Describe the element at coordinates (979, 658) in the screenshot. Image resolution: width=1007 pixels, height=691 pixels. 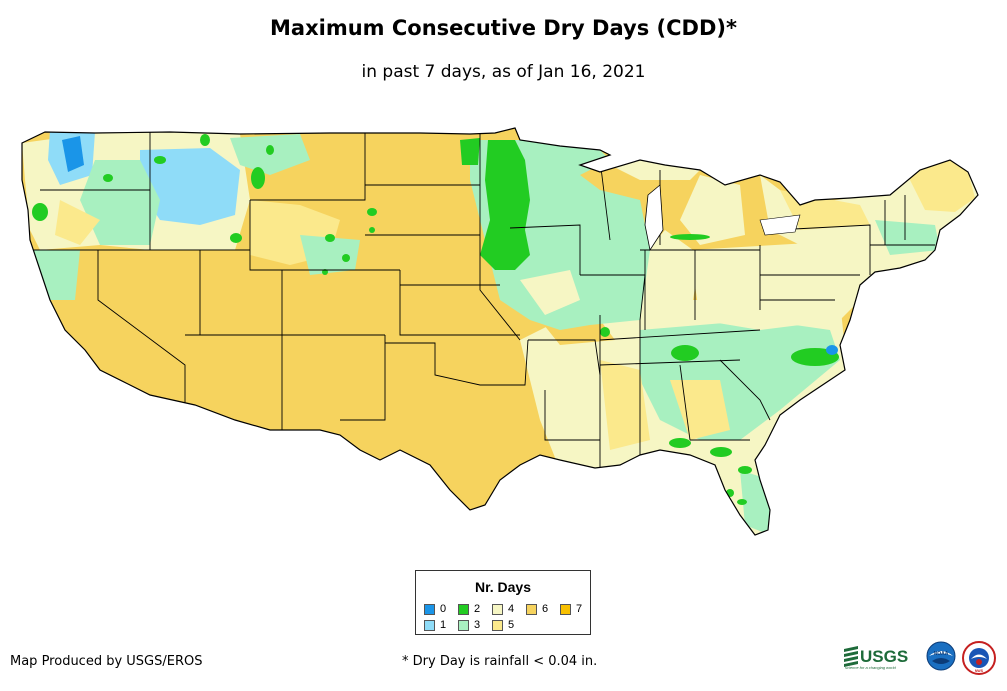
I see `nws-logo: NWS` at that location.